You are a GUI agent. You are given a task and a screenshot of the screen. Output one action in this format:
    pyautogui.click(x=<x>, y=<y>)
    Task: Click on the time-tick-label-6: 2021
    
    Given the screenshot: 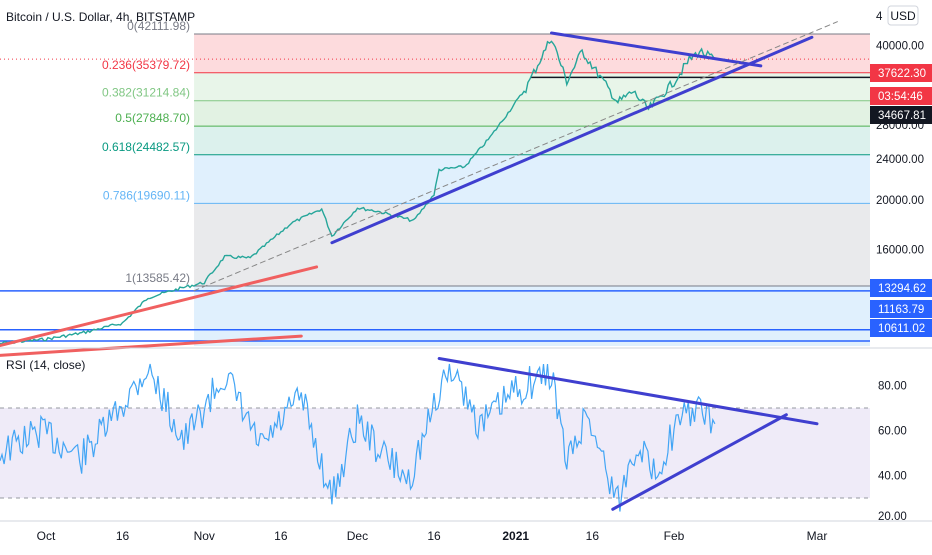 What is the action you would take?
    pyautogui.click(x=515, y=536)
    